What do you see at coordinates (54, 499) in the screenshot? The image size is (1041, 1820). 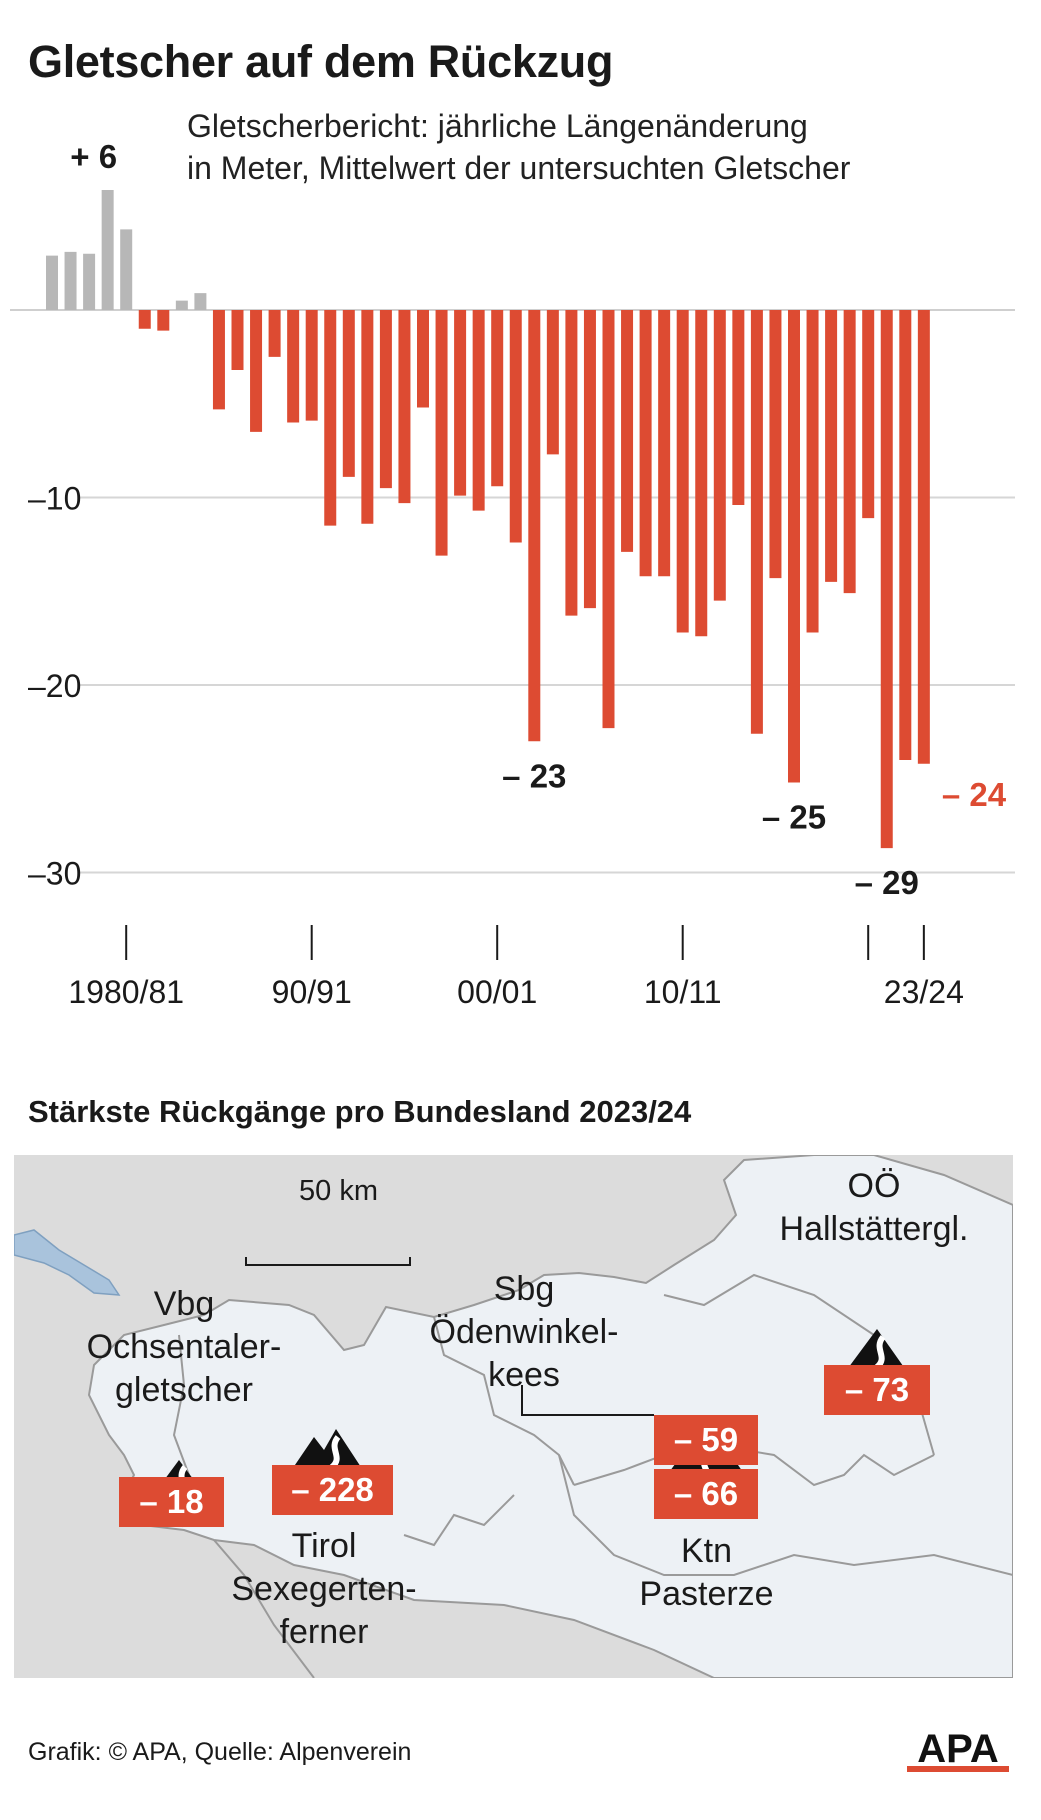 I see `y-tick-label: –10` at bounding box center [54, 499].